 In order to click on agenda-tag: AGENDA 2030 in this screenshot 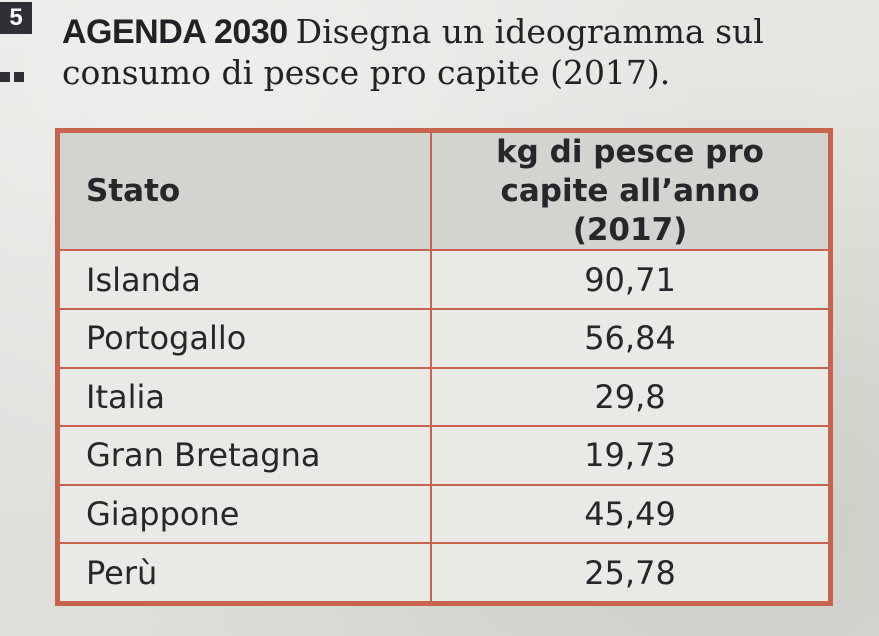, I will do `click(175, 32)`.